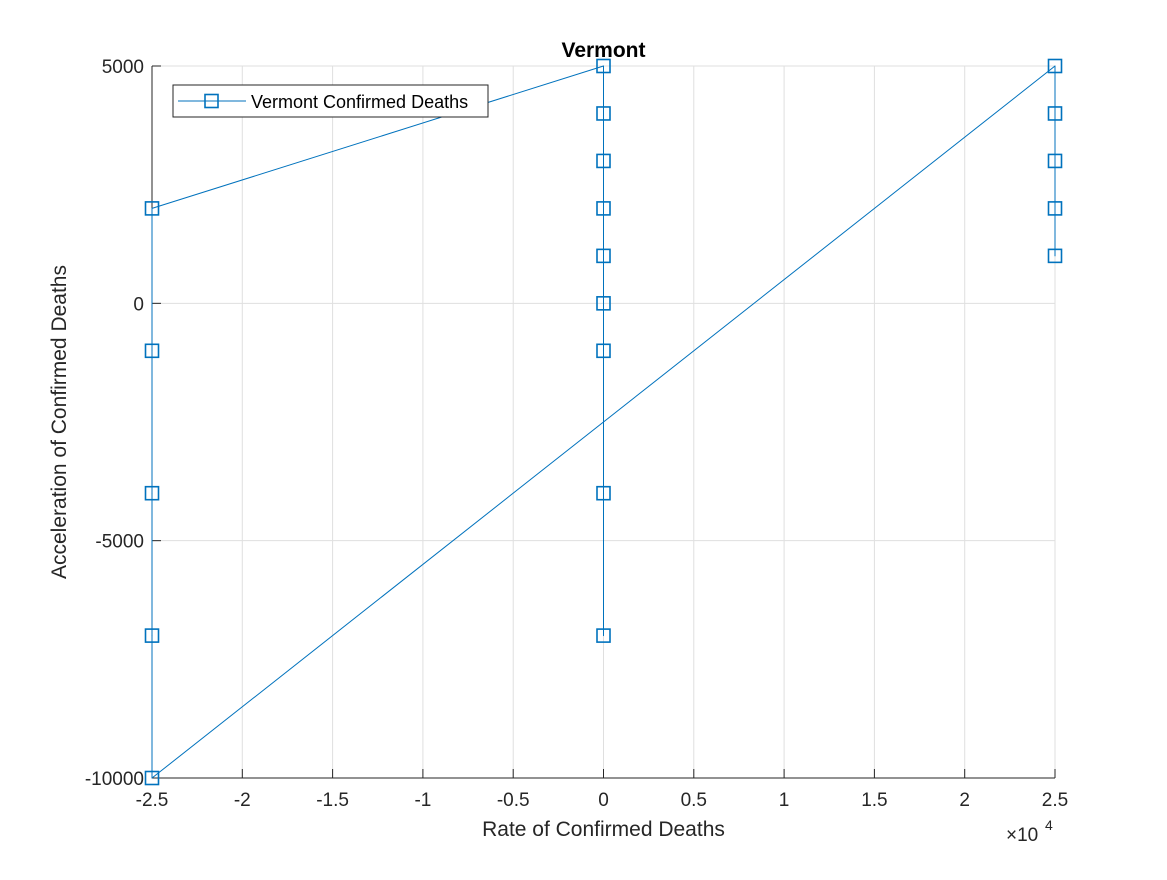 This screenshot has height=880, width=1167. Describe the element at coordinates (694, 800) in the screenshot. I see `x-tick-label-6: 0.5` at that location.